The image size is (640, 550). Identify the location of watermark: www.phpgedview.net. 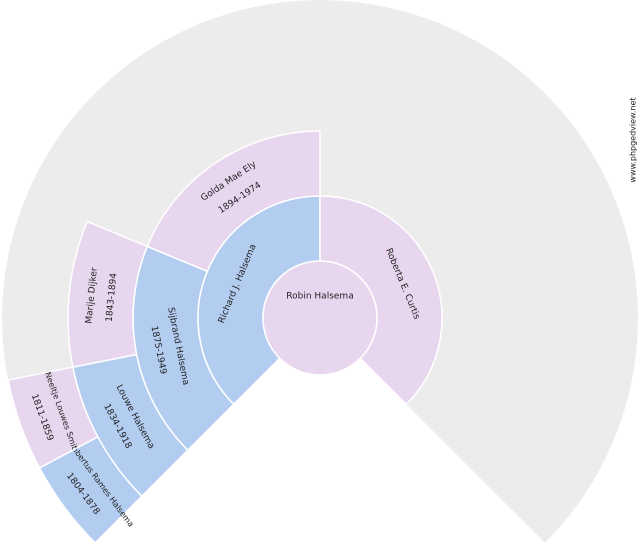
(633, 139).